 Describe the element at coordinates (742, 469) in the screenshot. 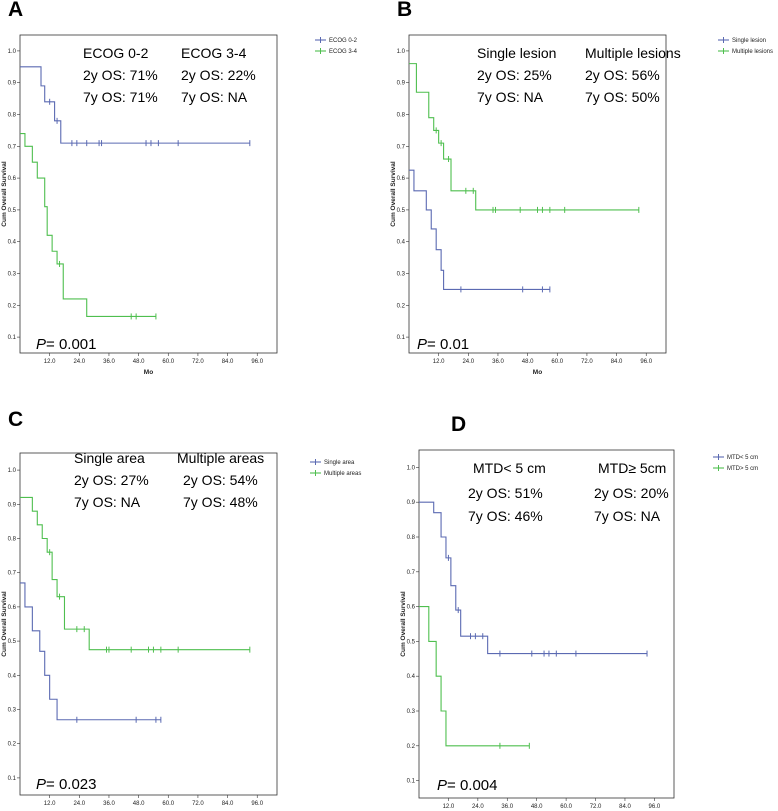

I see `legend-label: MTD> 5 cm` at that location.